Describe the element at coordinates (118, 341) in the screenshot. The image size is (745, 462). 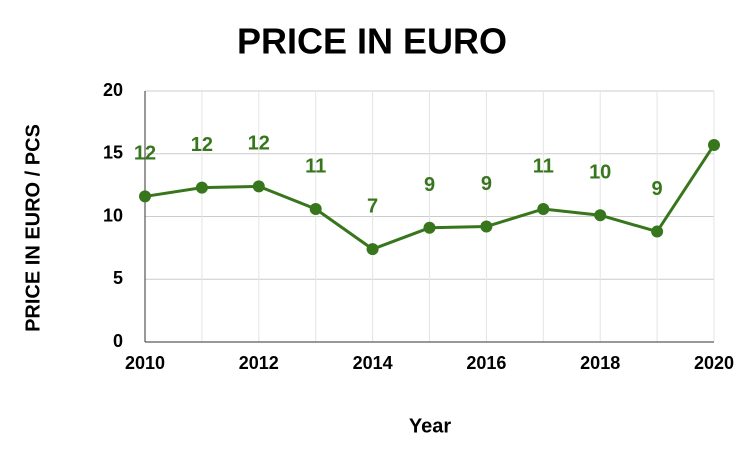
I see `y-tick-label: 0` at that location.